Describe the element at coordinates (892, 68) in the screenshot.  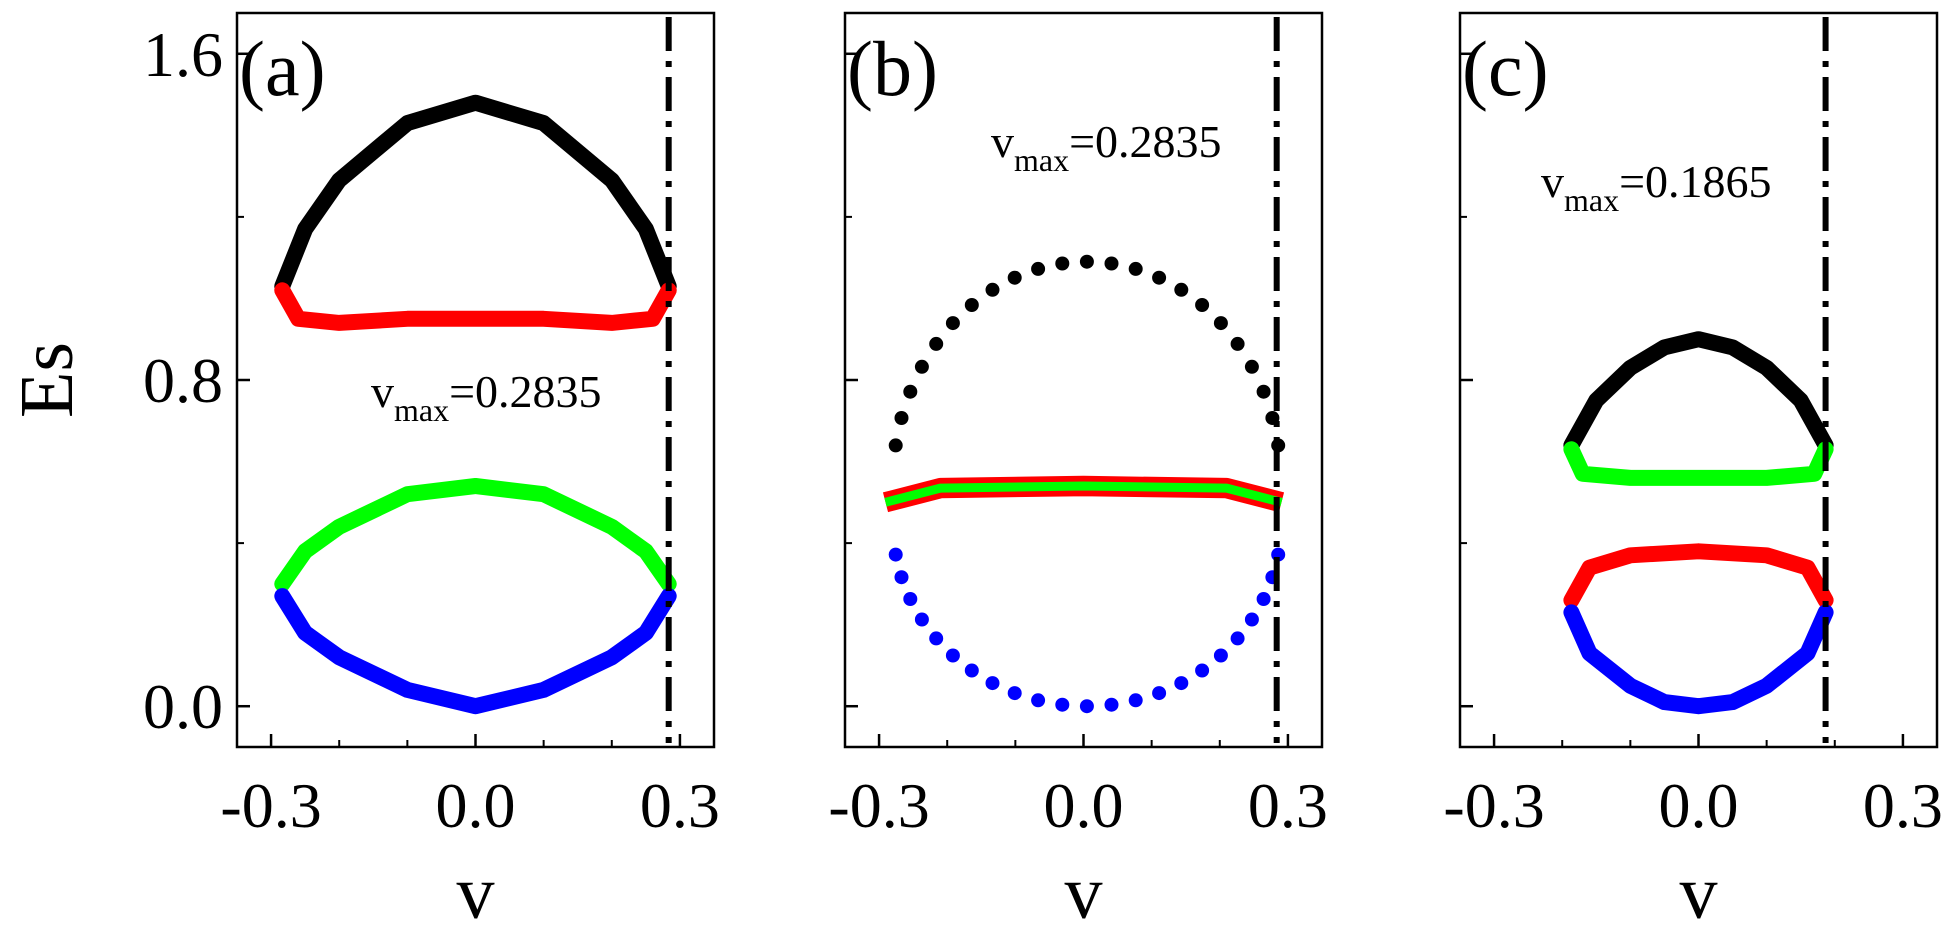
I see `panel-label: (b)` at that location.